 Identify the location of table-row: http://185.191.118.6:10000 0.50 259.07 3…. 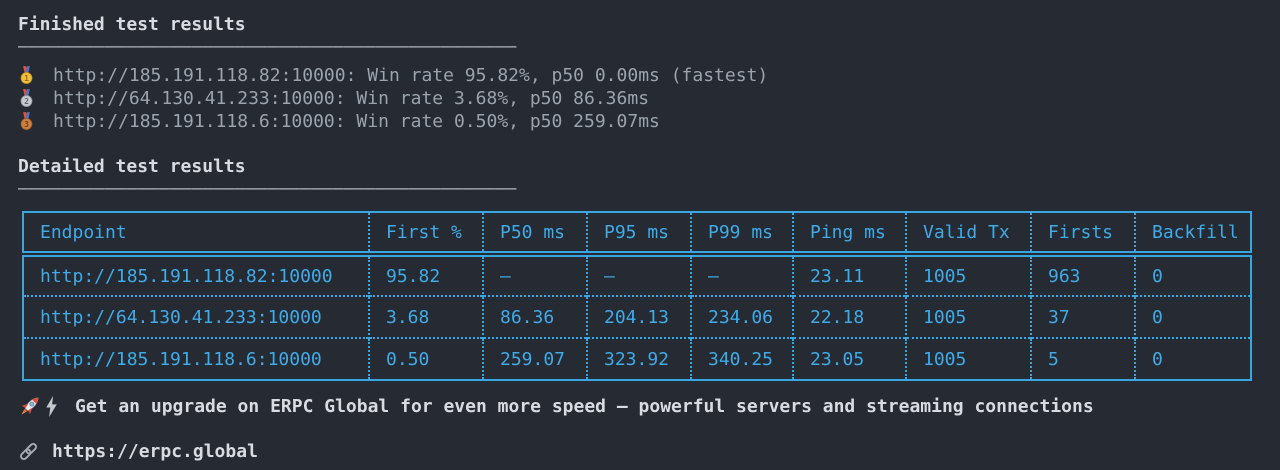
(637, 358).